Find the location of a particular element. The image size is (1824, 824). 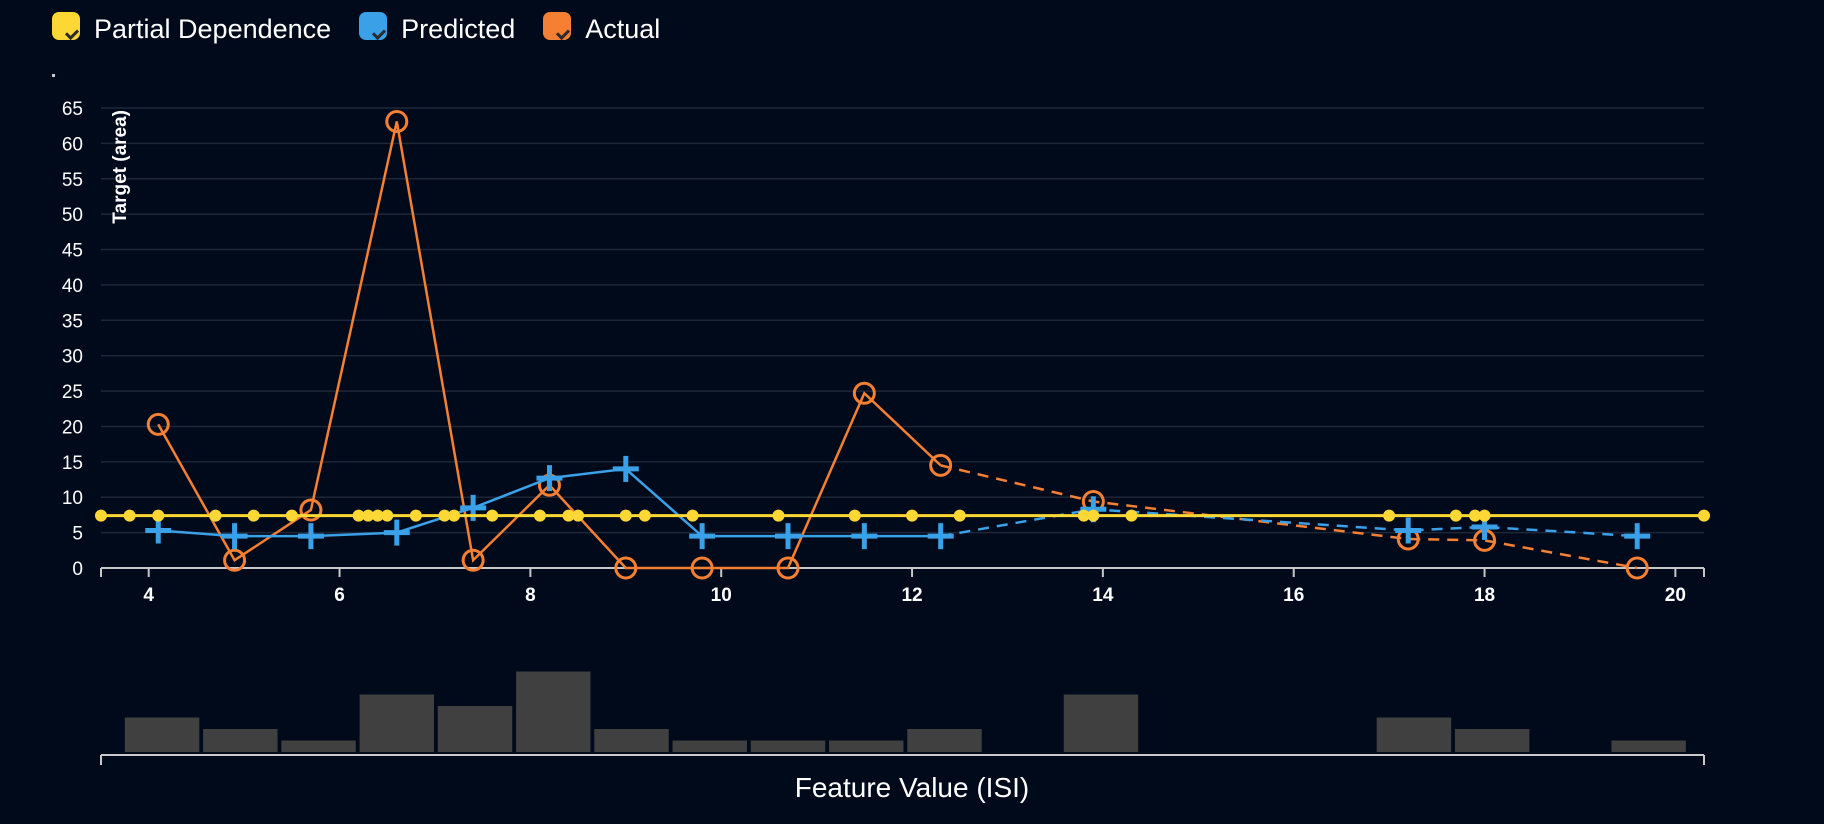

y-tick-label: 50 is located at coordinates (72, 215).